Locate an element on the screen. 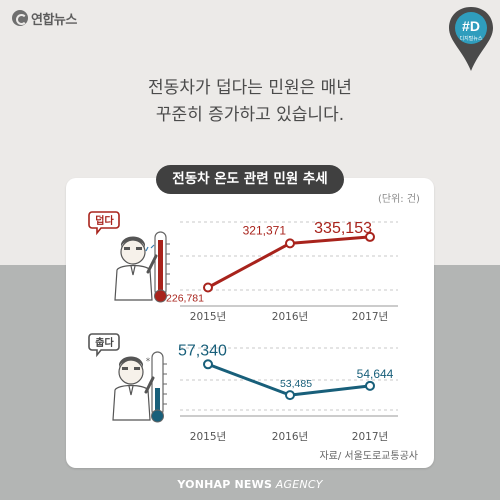 The height and width of the screenshot is (500, 500). digital-news-pin-icon: #D 디지털뉴스 is located at coordinates (471, 39).